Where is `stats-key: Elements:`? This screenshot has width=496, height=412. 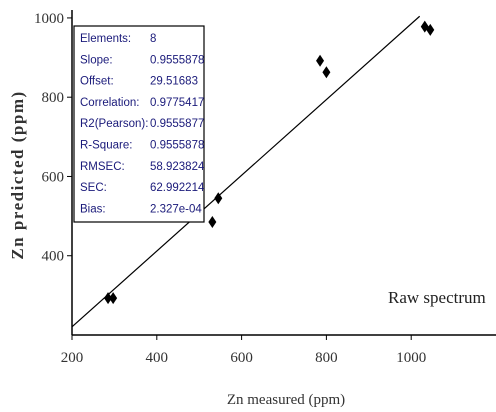
stats-key: Elements: is located at coordinates (105, 39).